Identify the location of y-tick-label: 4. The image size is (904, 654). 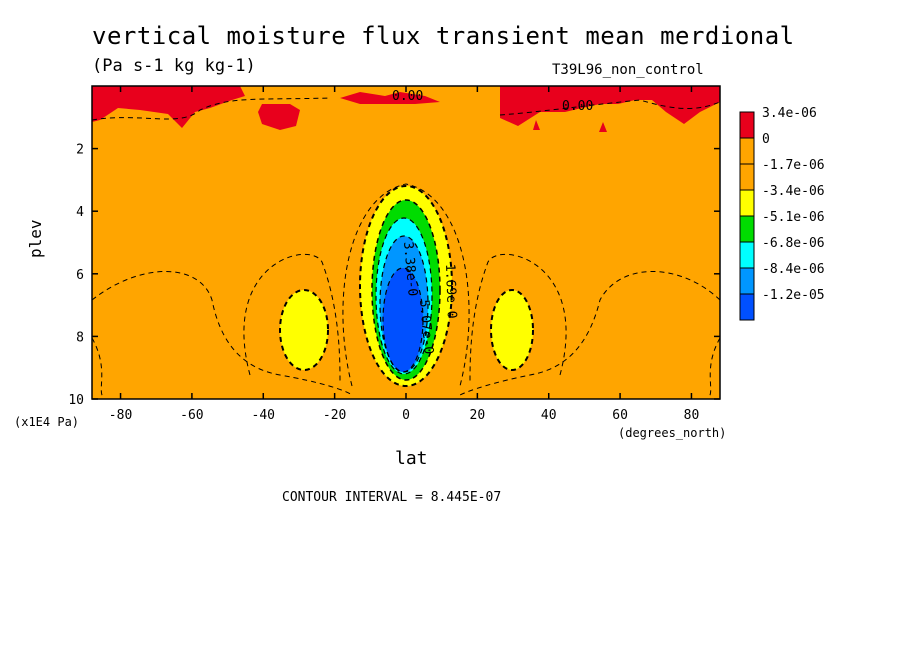
(80, 212).